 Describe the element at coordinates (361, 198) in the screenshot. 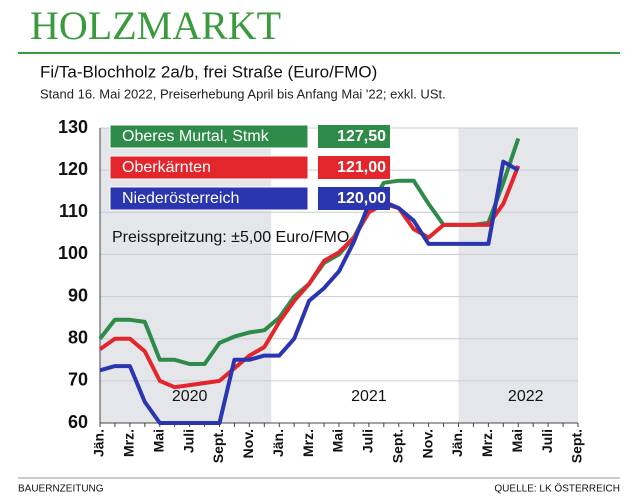

I see `legend-value: 120,00` at that location.